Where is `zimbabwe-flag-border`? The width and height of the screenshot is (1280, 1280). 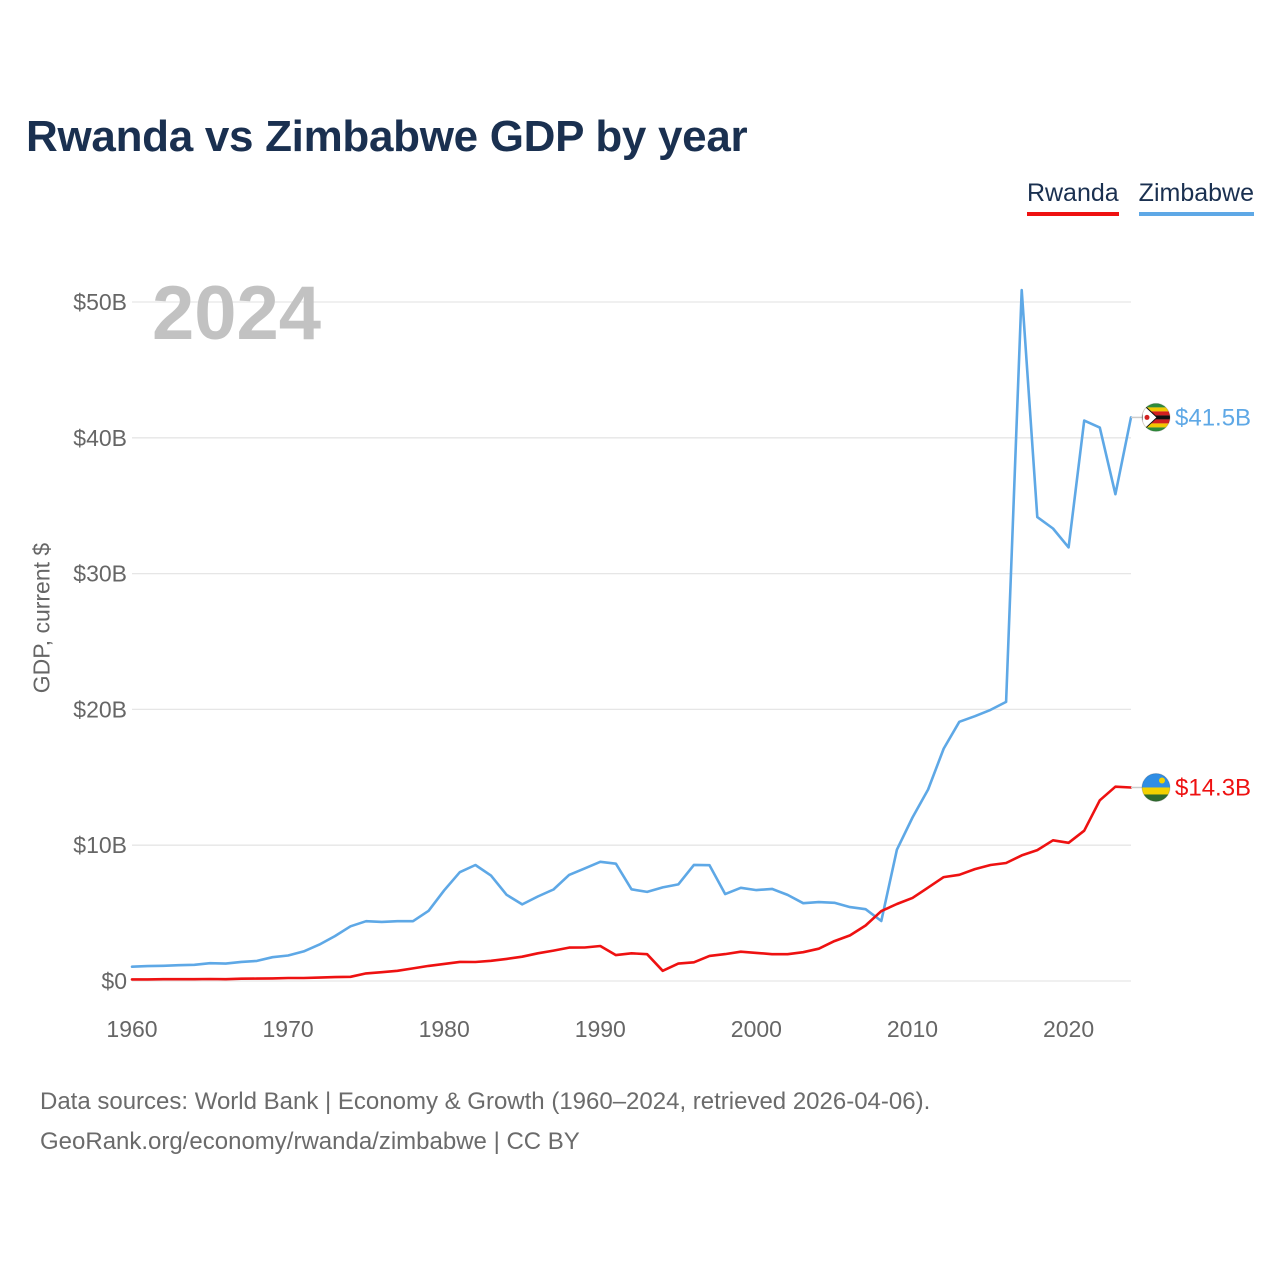 zimbabwe-flag-border is located at coordinates (1156, 417).